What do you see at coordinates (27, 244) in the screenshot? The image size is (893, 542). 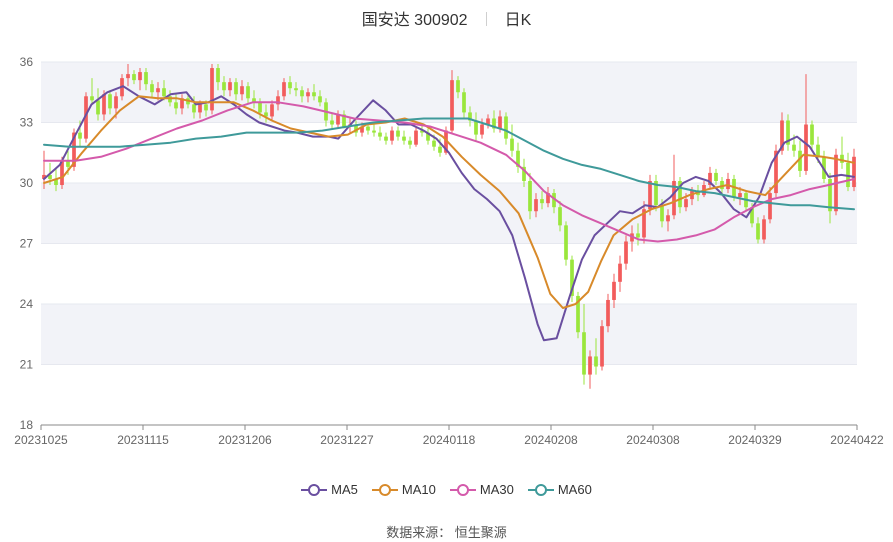 I see `y-tick-label: 27` at bounding box center [27, 244].